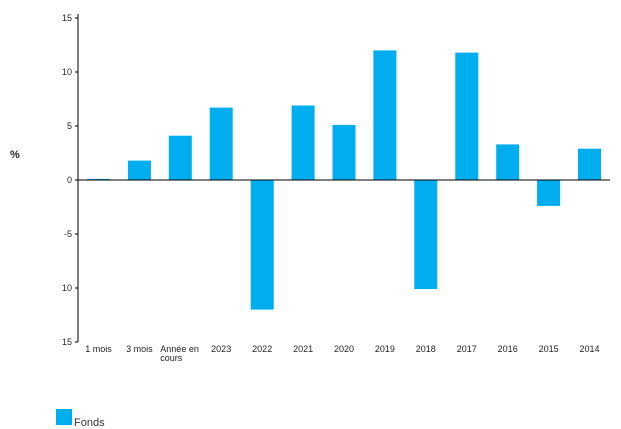 This screenshot has width=621, height=429. Describe the element at coordinates (589, 349) in the screenshot. I see `x-tick-label: 2014` at that location.